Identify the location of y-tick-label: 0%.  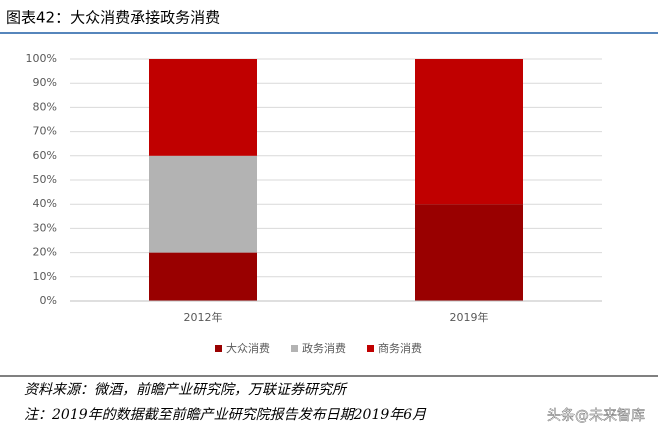
(48, 300).